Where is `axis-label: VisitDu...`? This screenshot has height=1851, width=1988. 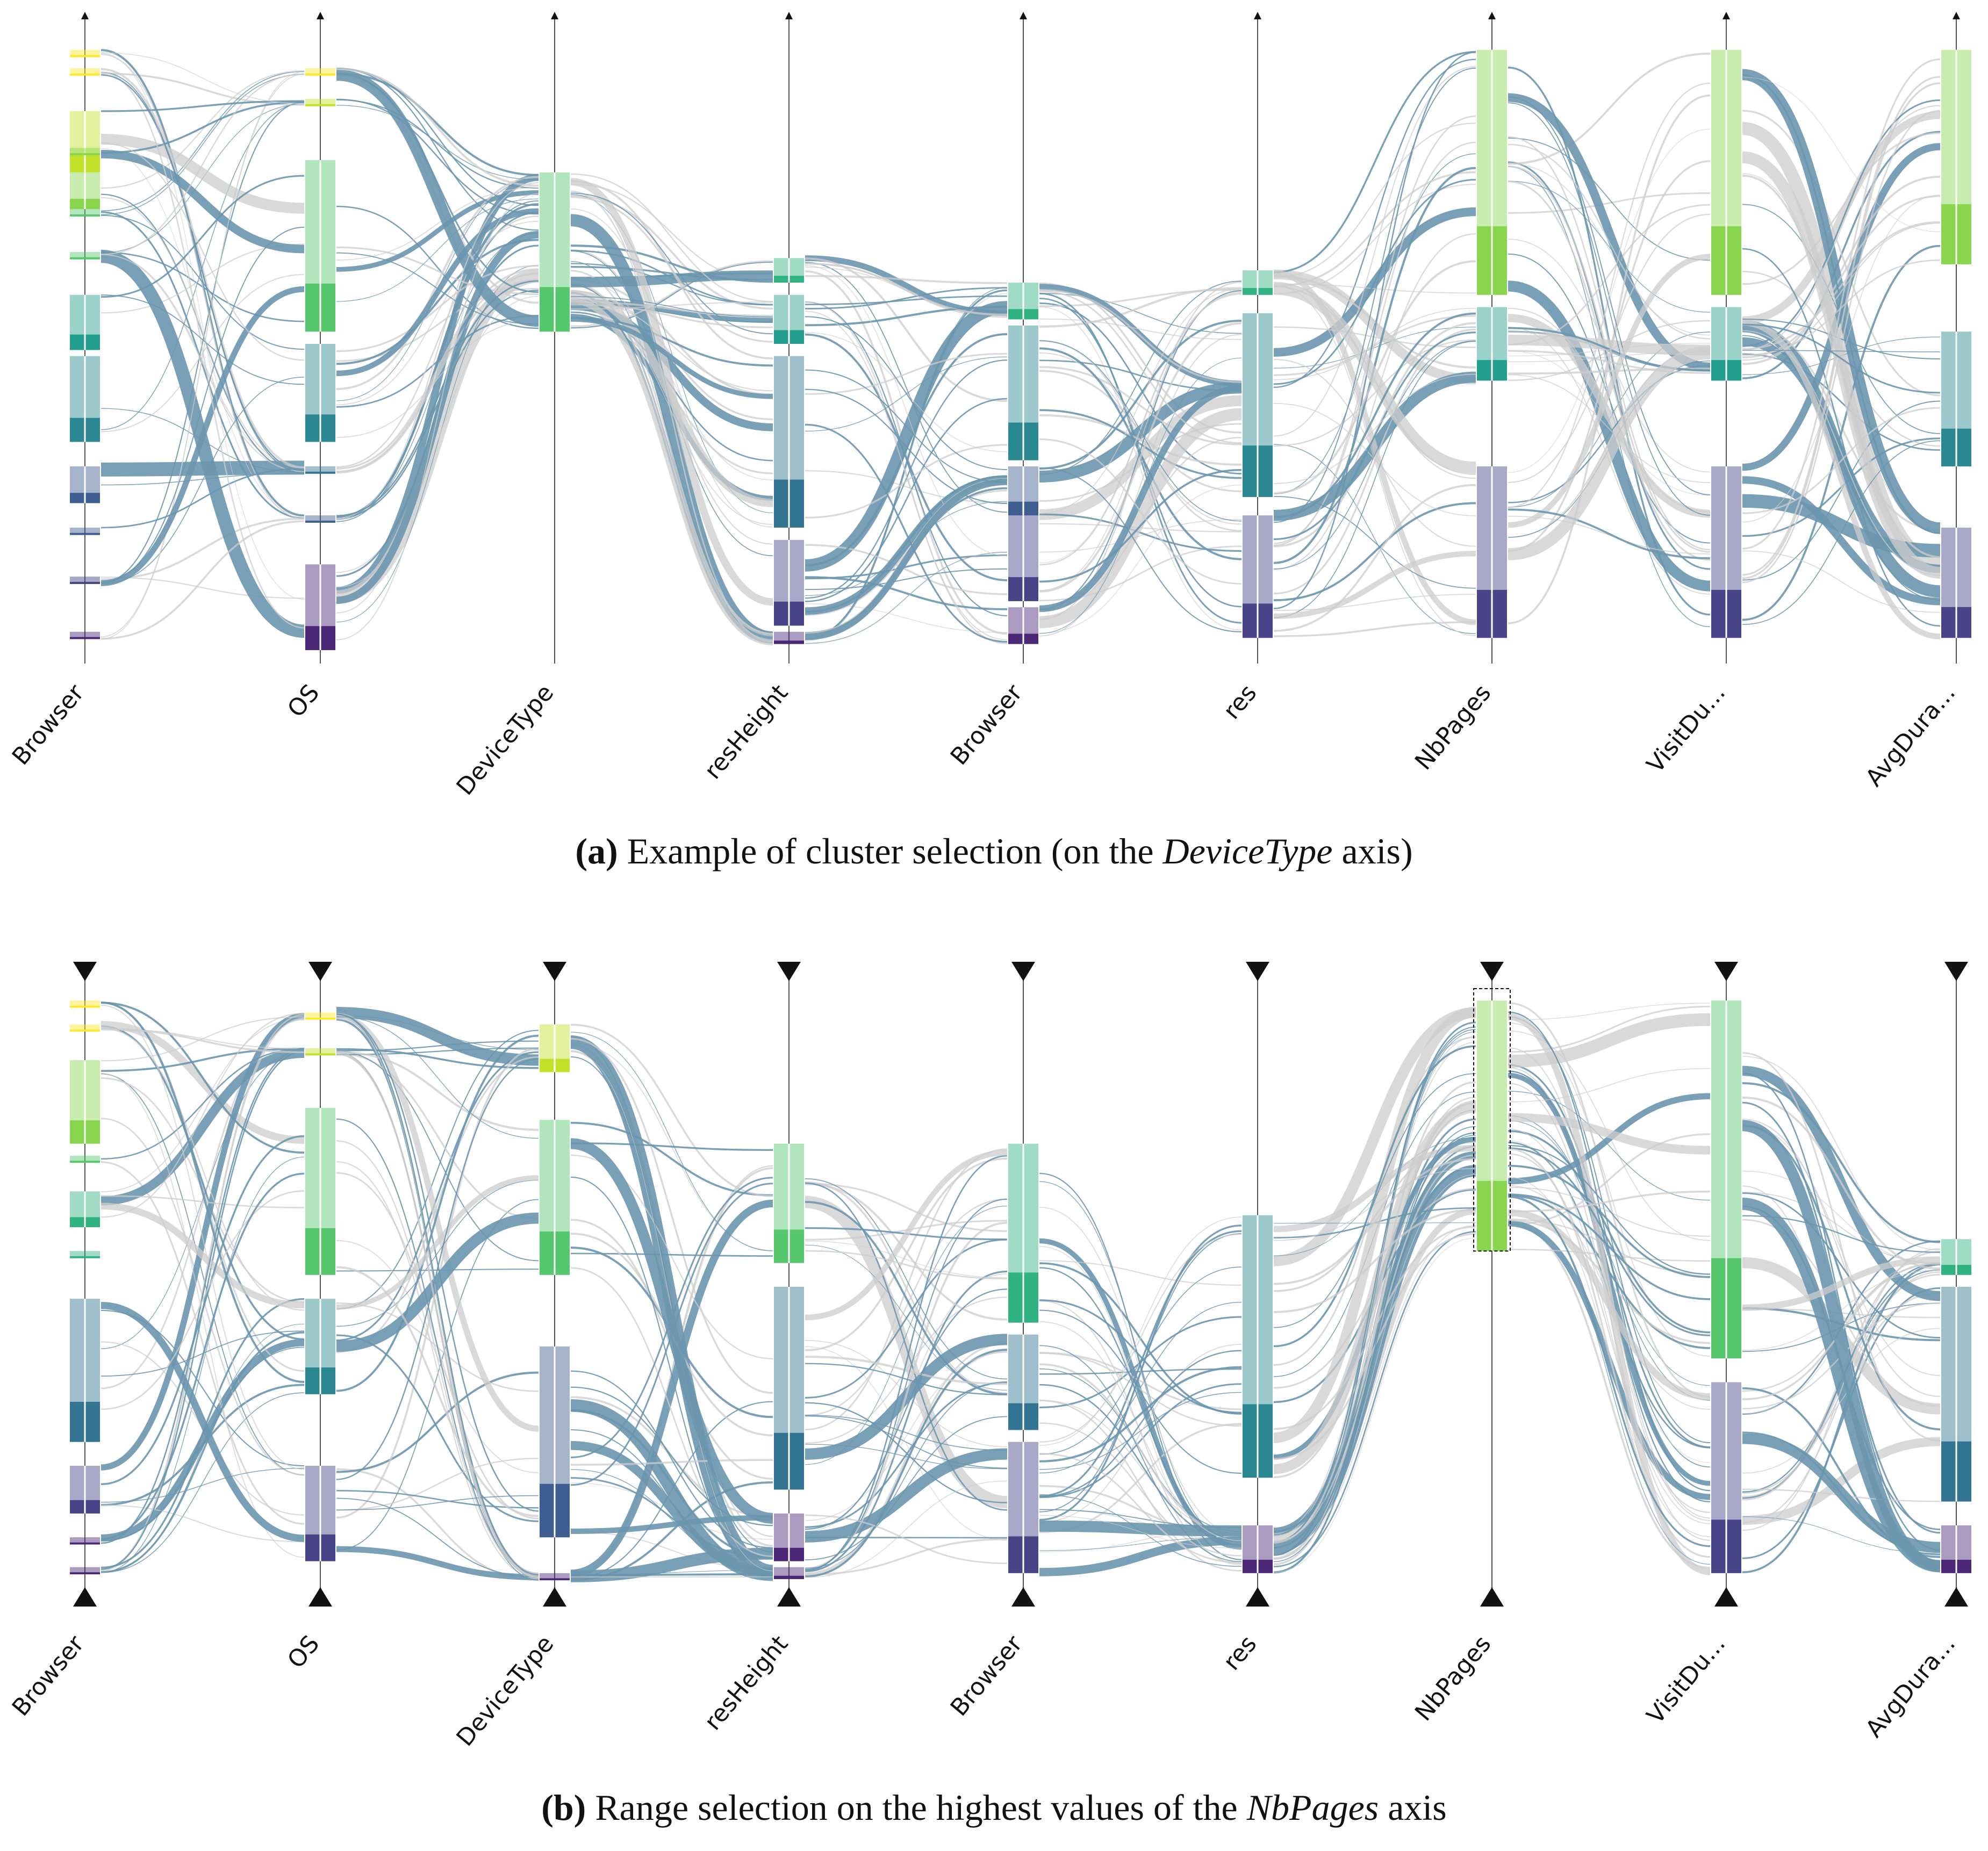
axis-label: VisitDu... is located at coordinates (1686, 728).